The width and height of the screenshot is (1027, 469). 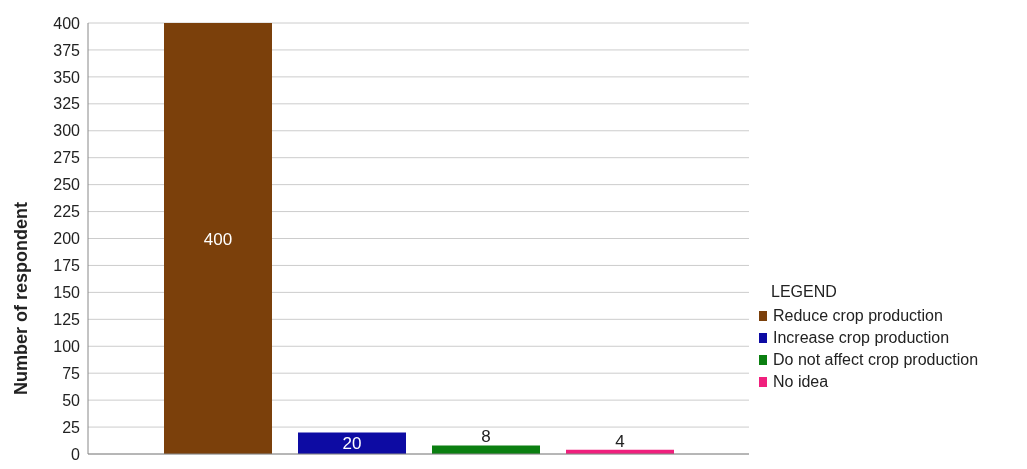 I want to click on y-tick-label: 300, so click(x=67, y=131).